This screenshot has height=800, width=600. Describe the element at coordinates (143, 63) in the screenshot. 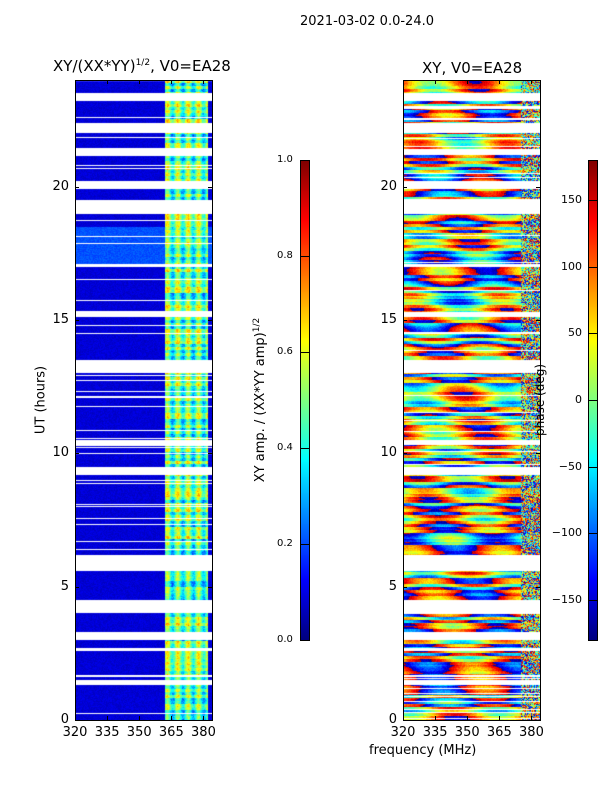

I see `left-title-sup: 1/2` at that location.